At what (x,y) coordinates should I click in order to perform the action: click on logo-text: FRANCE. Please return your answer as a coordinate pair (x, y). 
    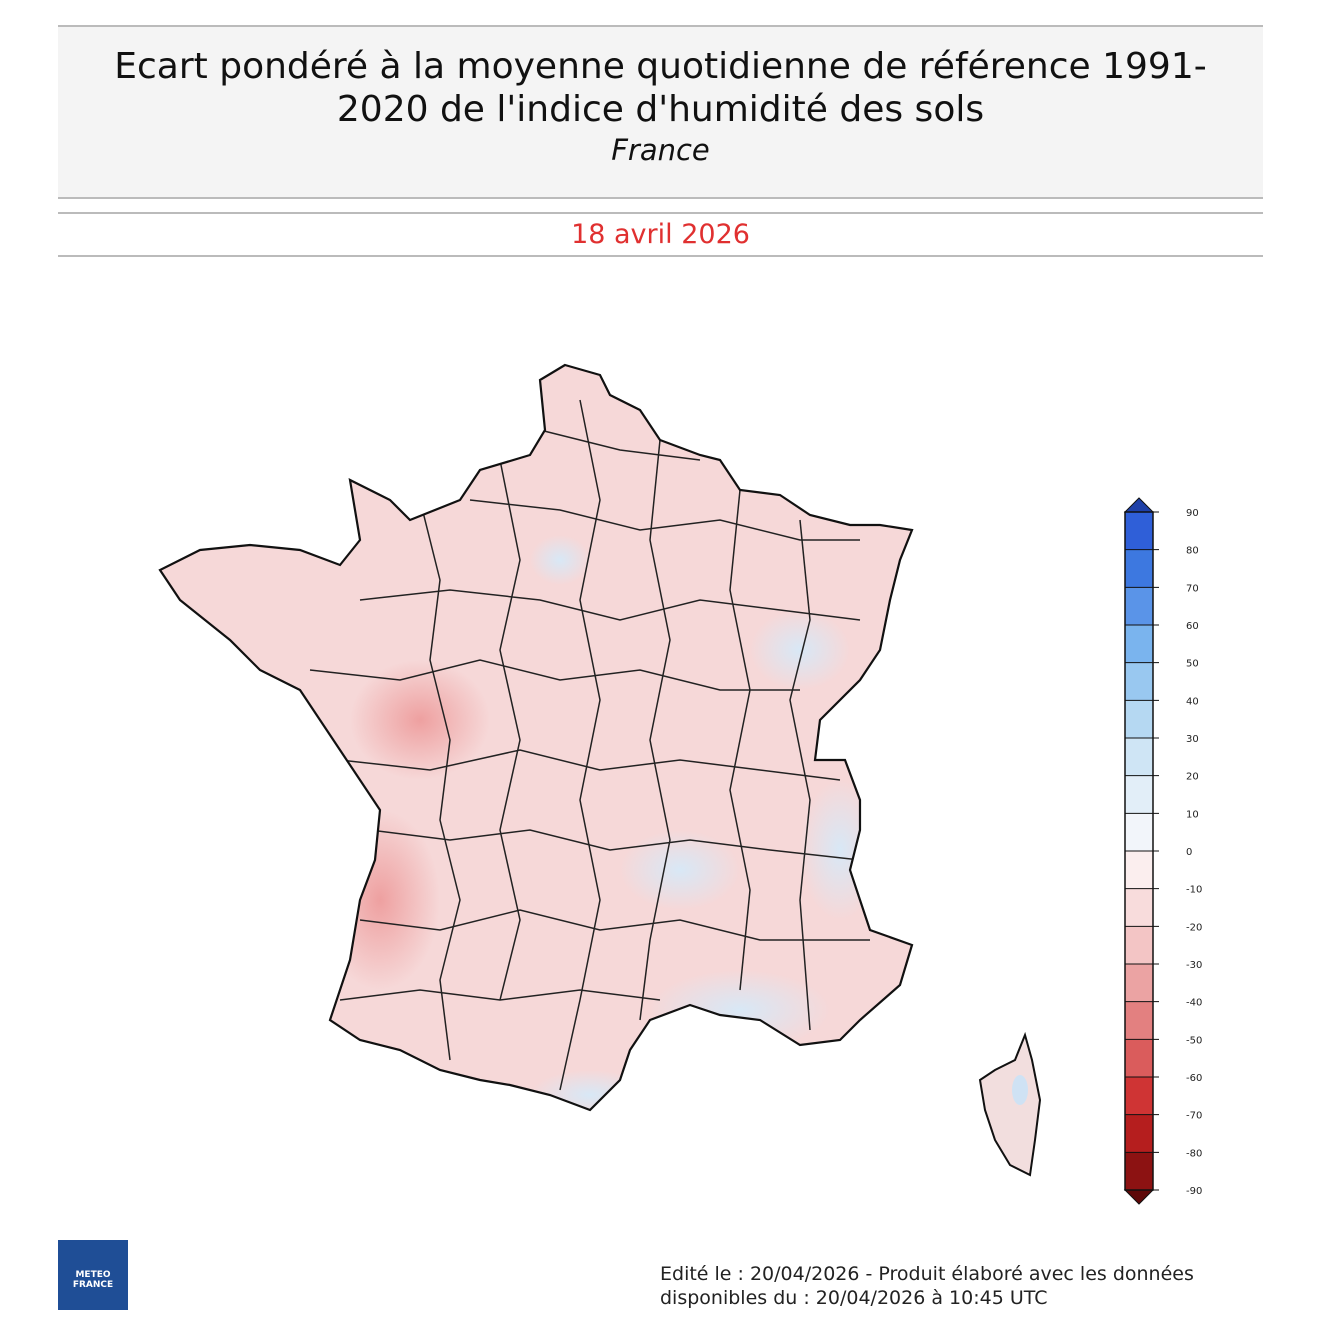
    Looking at the image, I should click on (93, 1285).